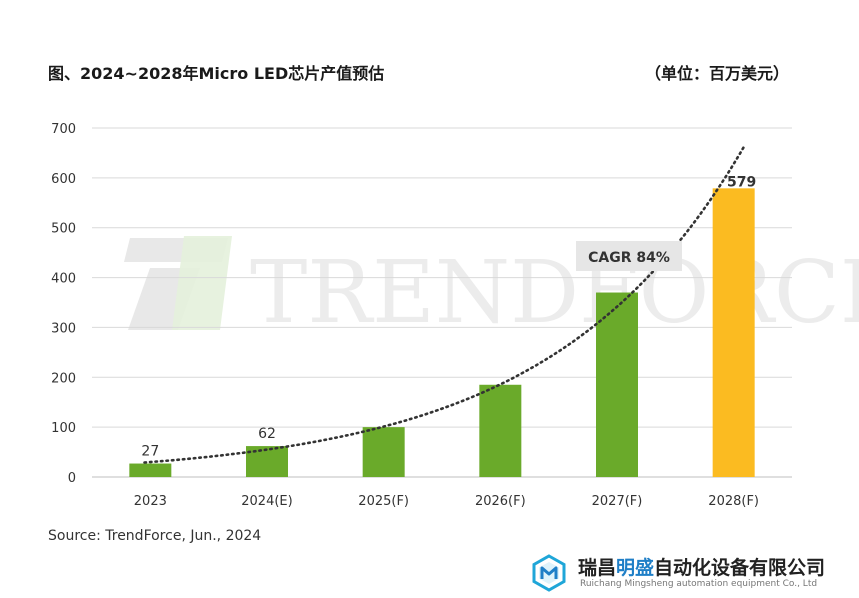 The image size is (859, 598). I want to click on data-label: 27, so click(150, 452).